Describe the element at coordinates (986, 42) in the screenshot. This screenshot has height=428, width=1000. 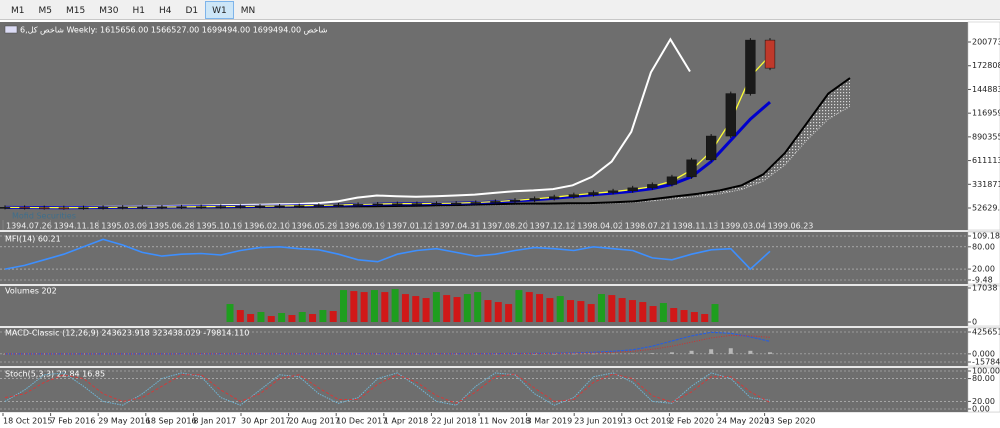
I see `price-scale-label: 2007732.` at that location.